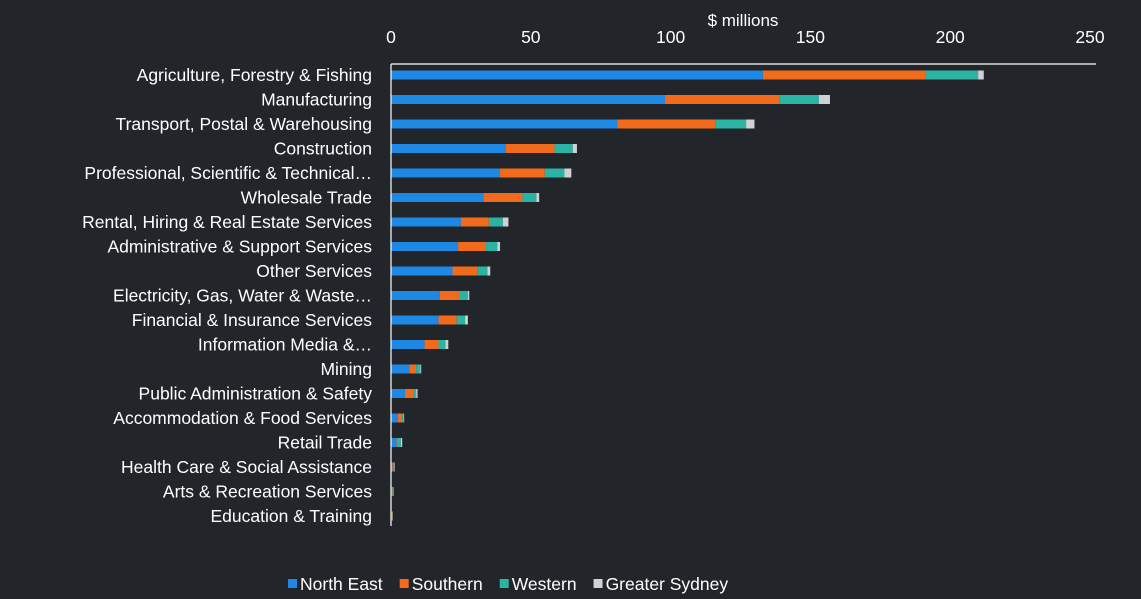  Describe the element at coordinates (267, 492) in the screenshot. I see `category-label: Arts & Recreation Services` at that location.